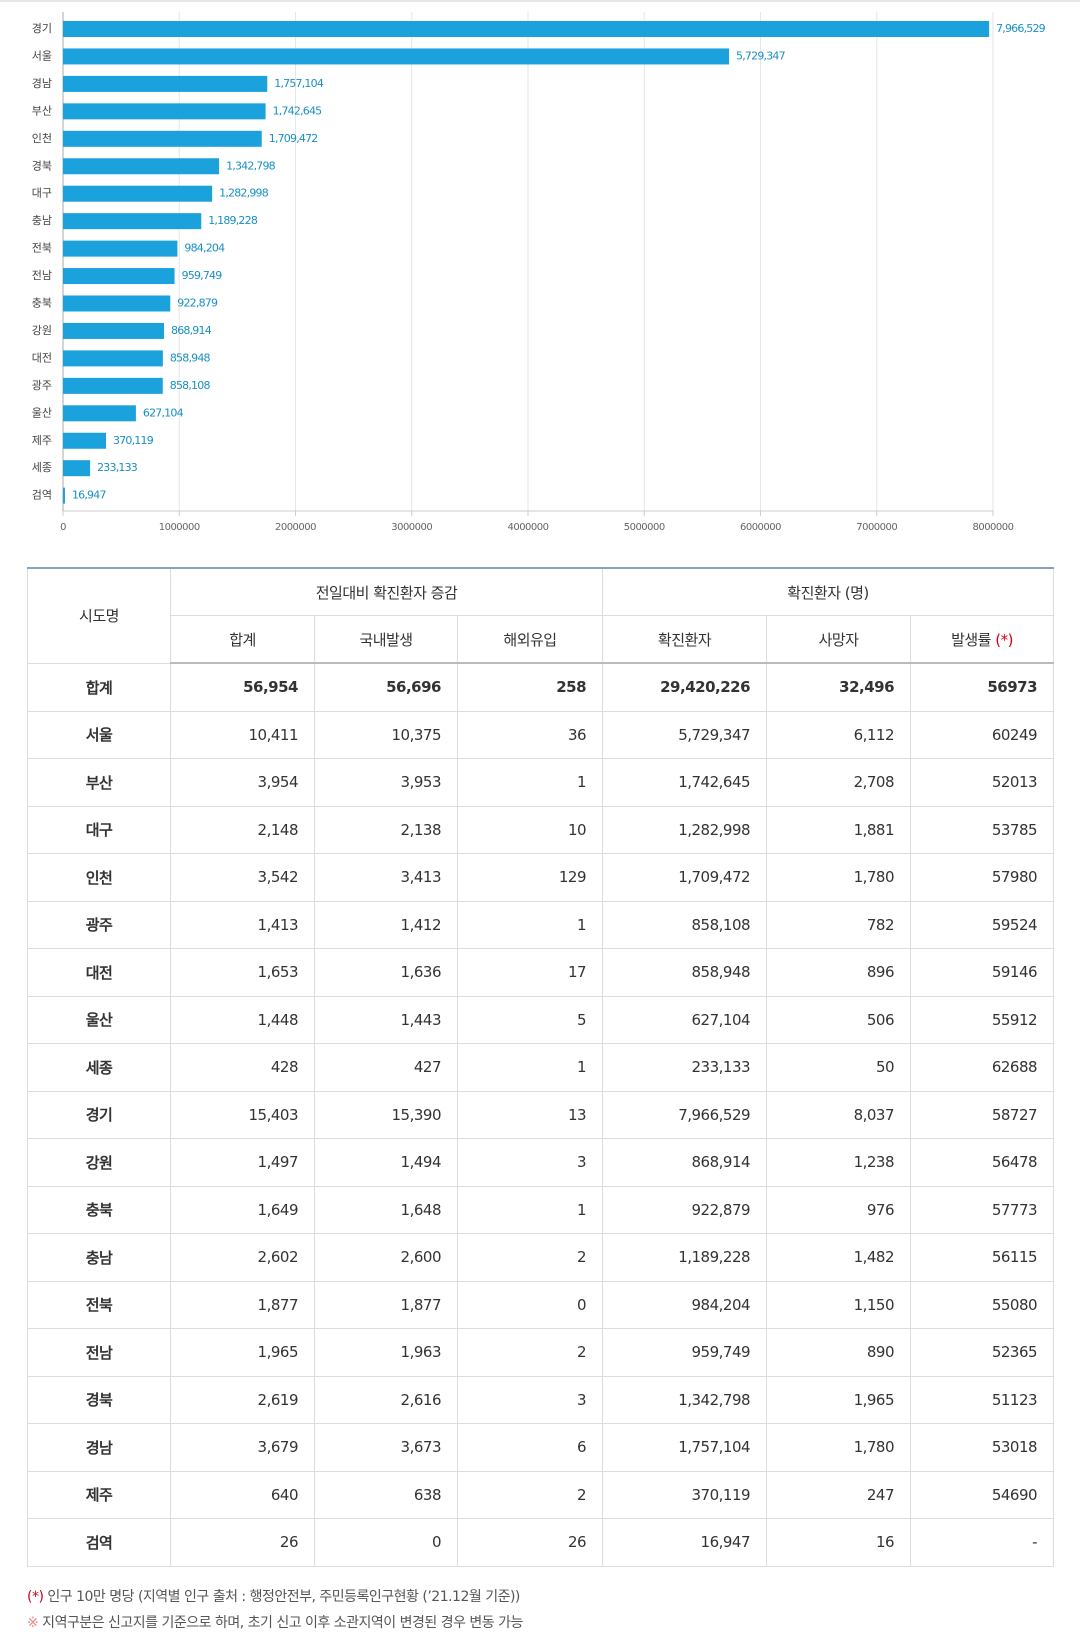 The width and height of the screenshot is (1080, 1638). I want to click on table-row: 대구 2,148 2,138 10 1,282,998 1,881 53785, so click(541, 829).